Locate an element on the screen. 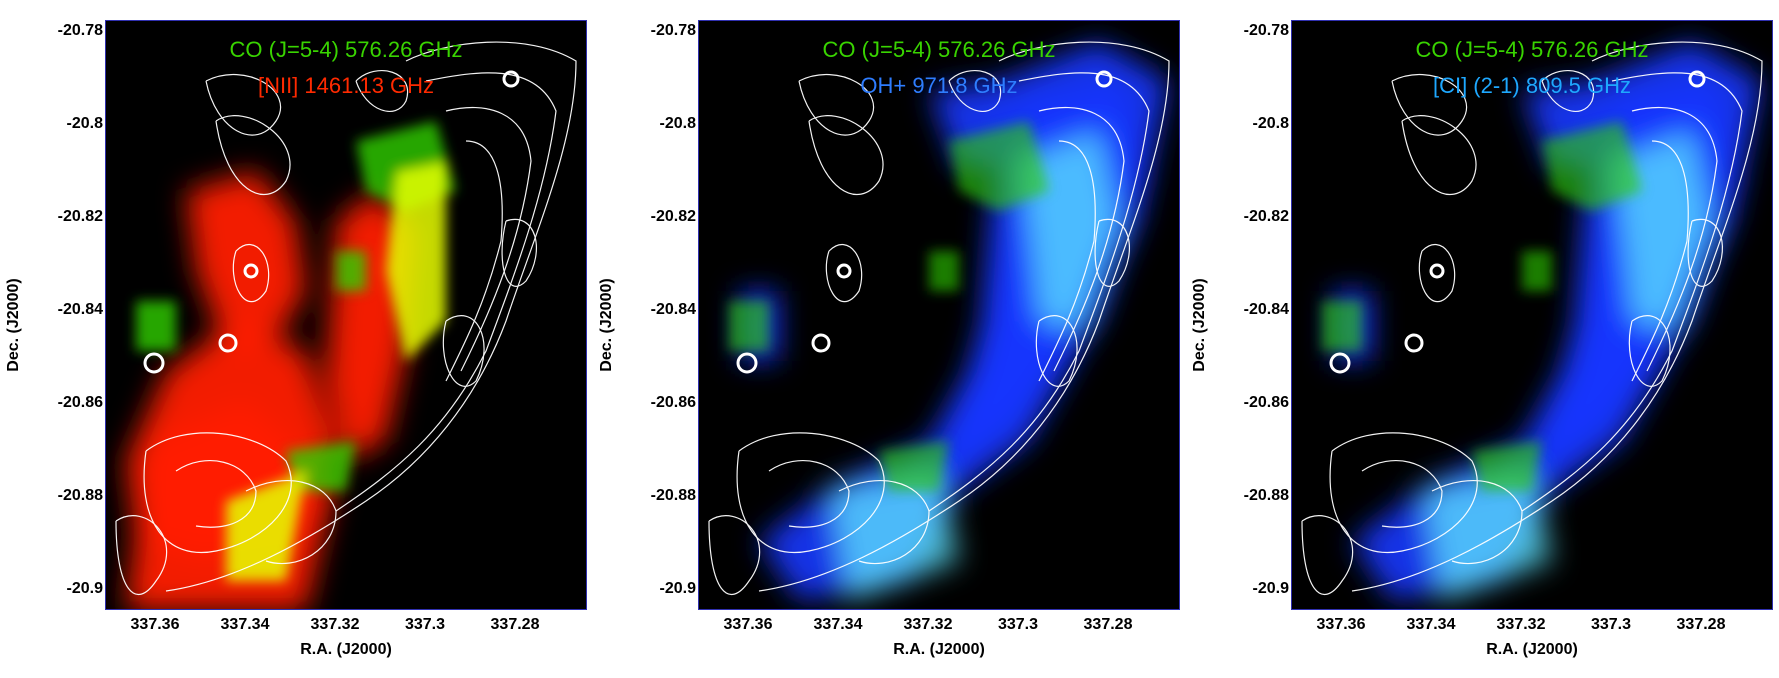 The image size is (1779, 678). legend-tracer: [CI] (2-1) 809.5 GHz is located at coordinates (1532, 85).